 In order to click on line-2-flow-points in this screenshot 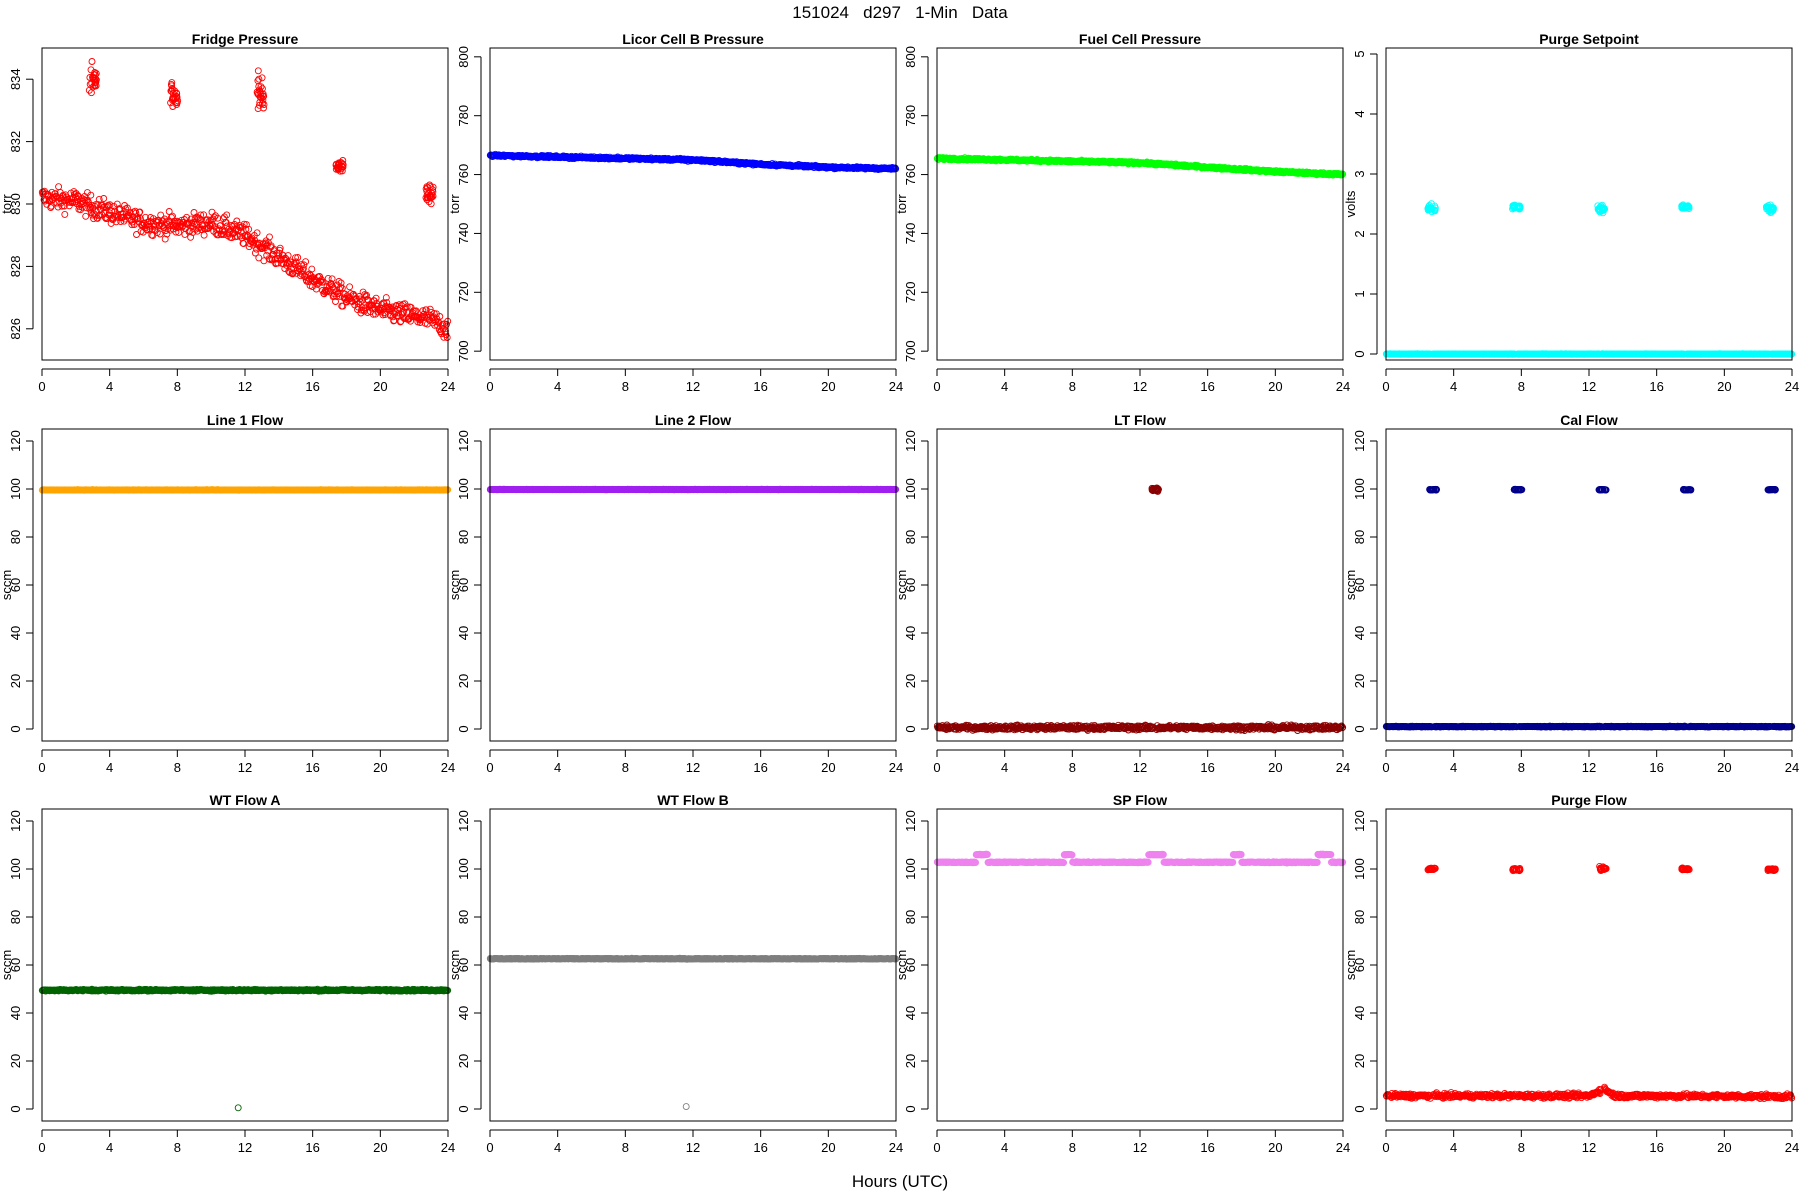, I will do `click(693, 489)`.